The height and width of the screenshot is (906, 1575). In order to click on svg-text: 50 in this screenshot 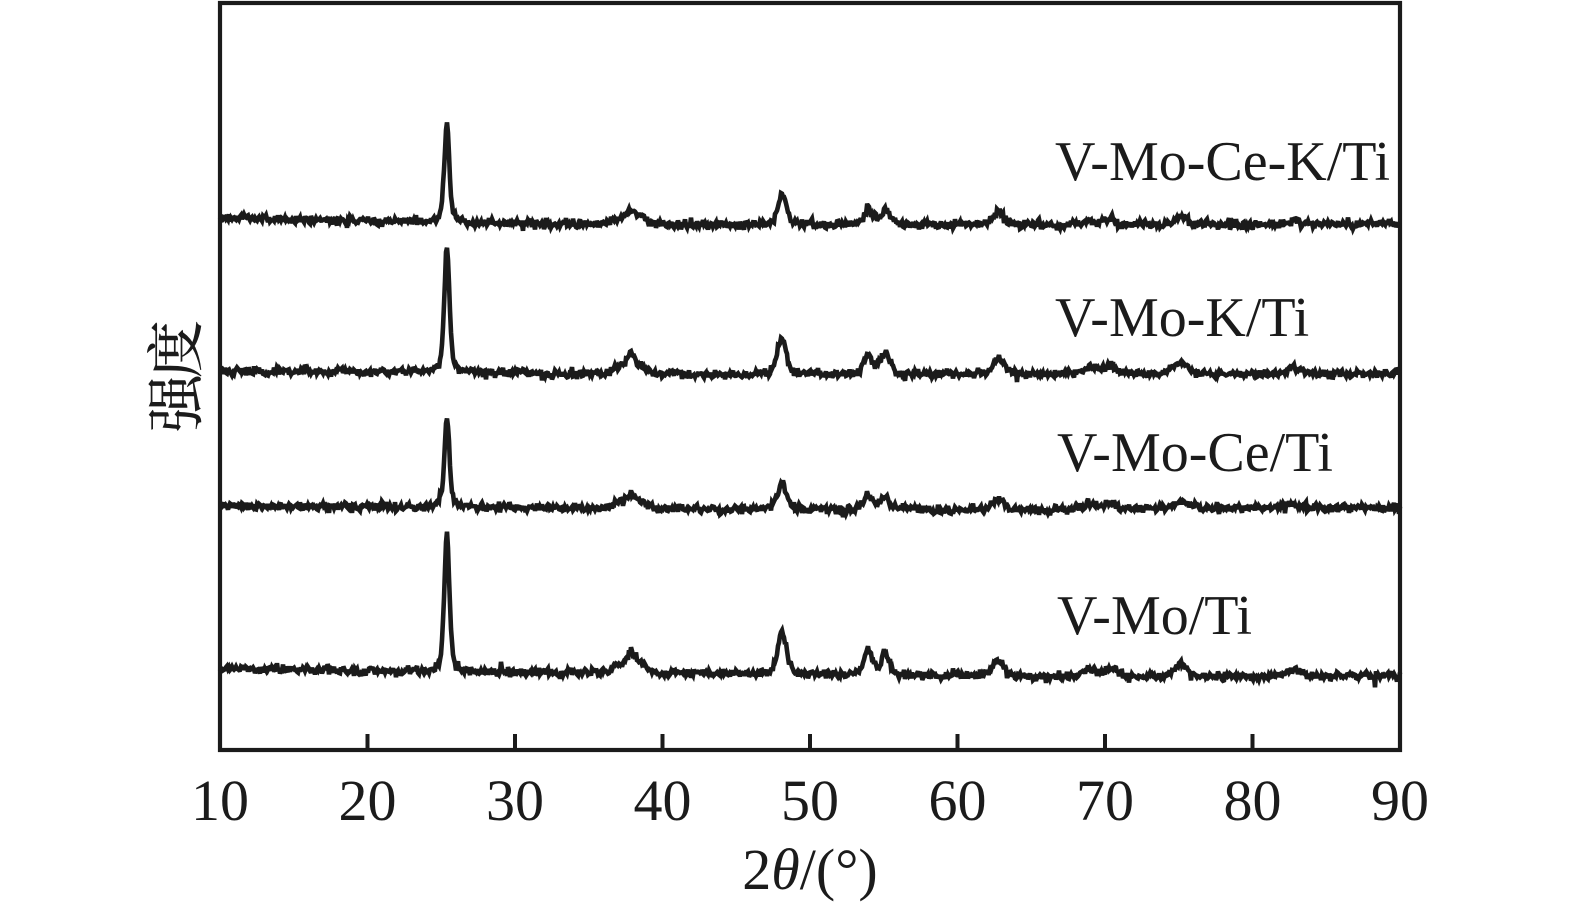, I will do `click(810, 800)`.